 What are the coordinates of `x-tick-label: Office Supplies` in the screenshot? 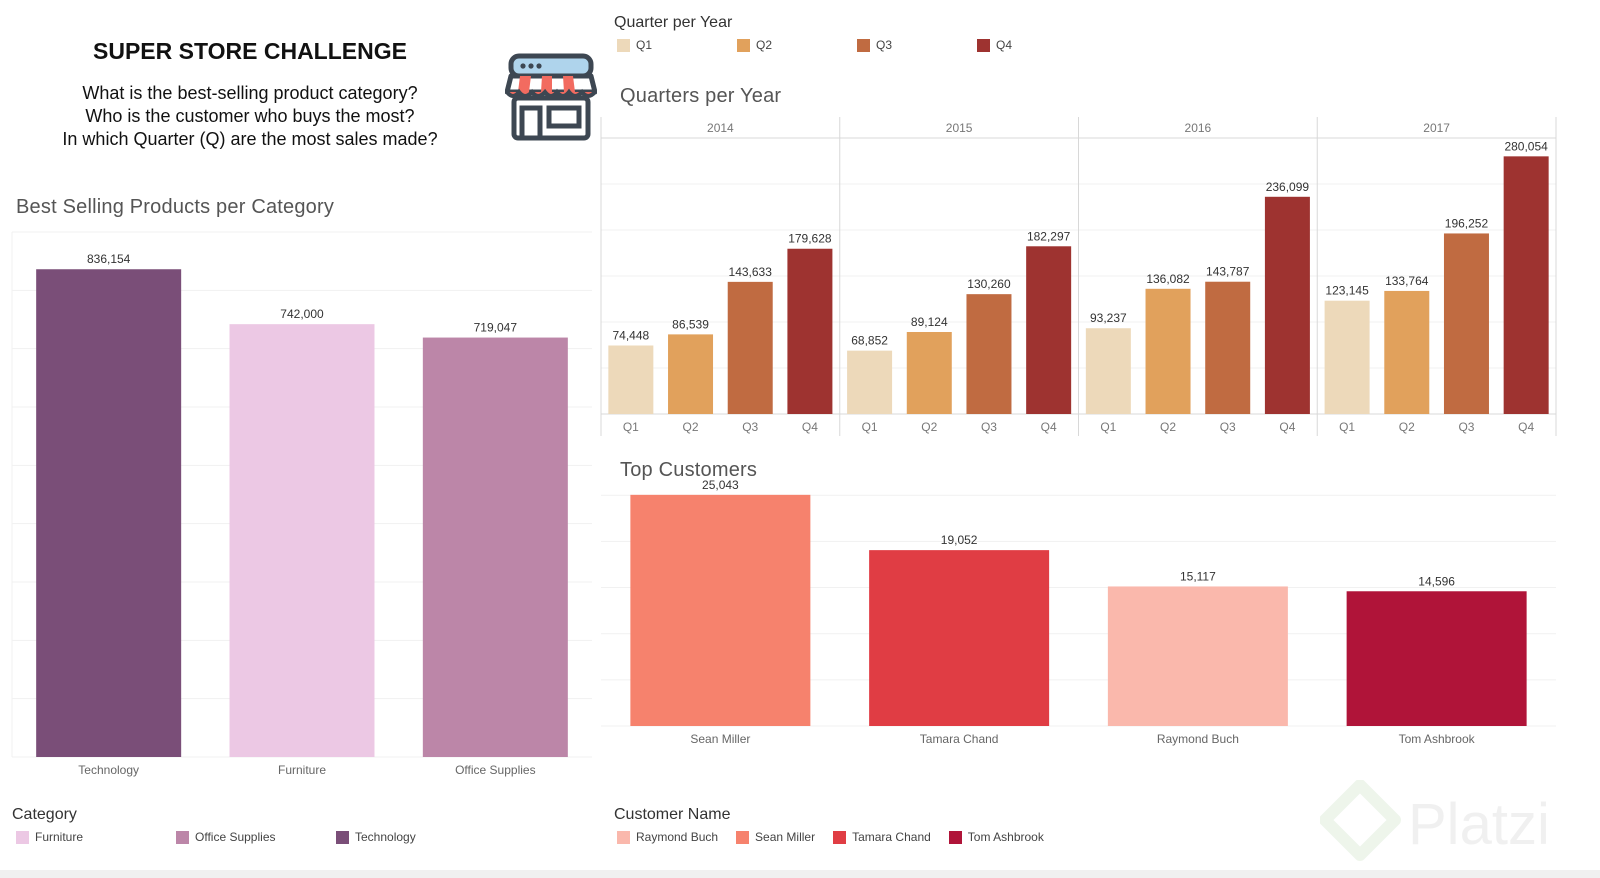 It's located at (495, 770).